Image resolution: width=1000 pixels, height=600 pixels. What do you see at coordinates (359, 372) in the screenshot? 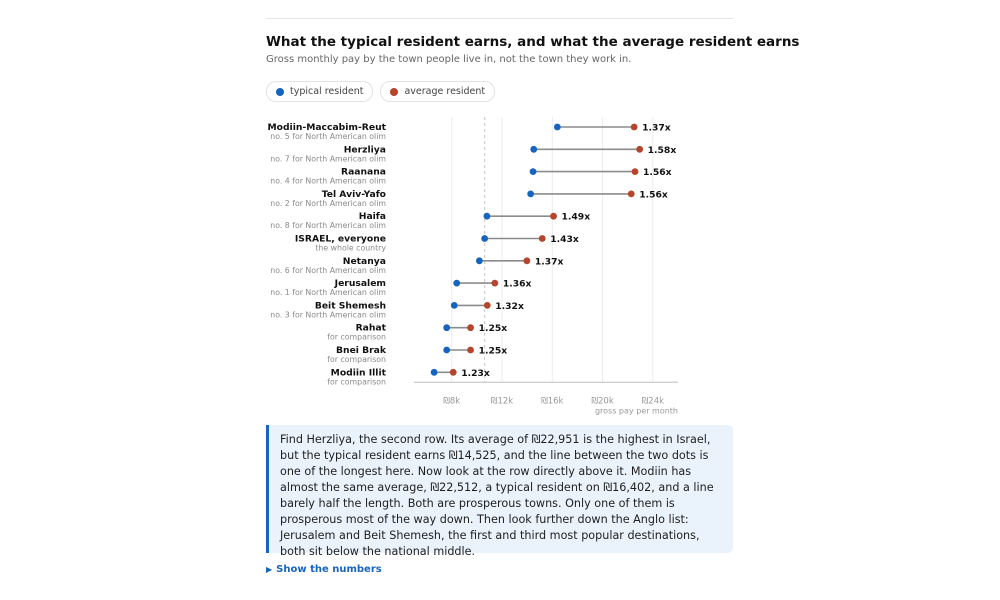
I see `row-label: Modiin Illit` at bounding box center [359, 372].